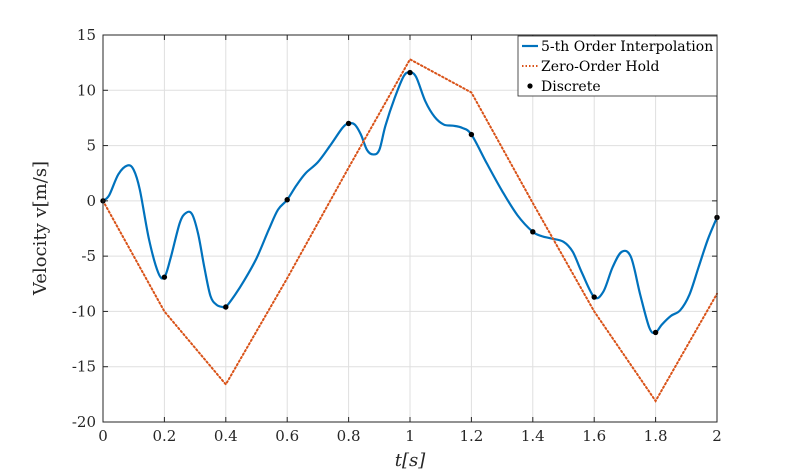  What do you see at coordinates (533, 436) in the screenshot?
I see `x-tick-label: 1.4` at bounding box center [533, 436].